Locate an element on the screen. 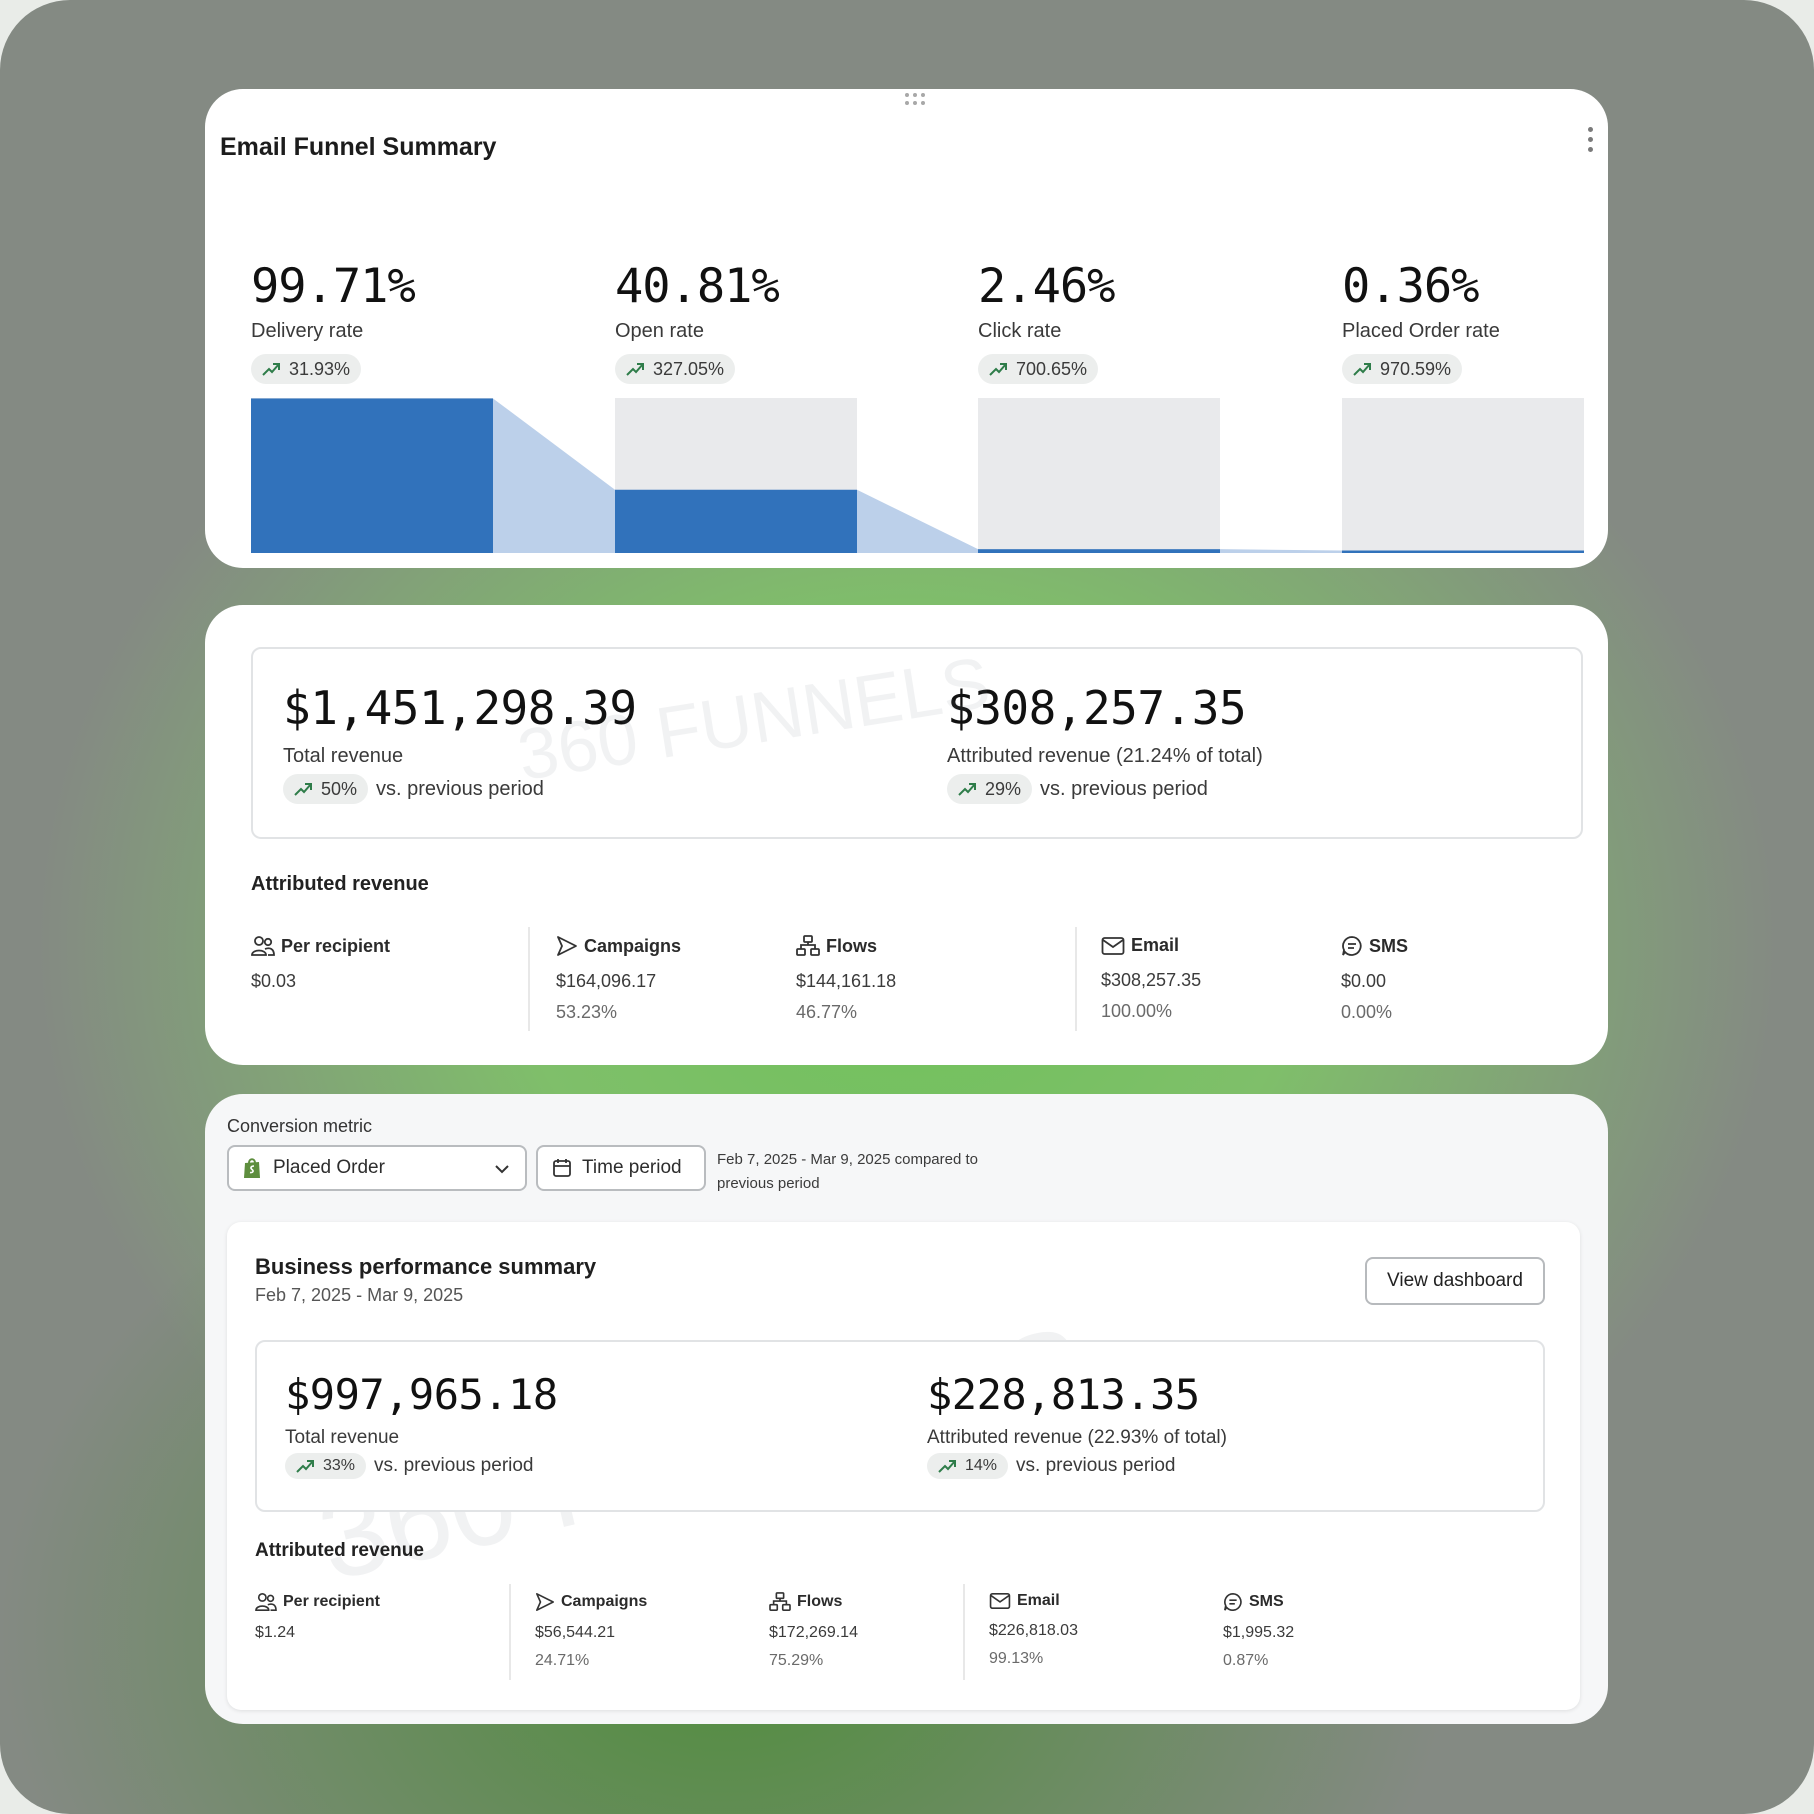 The image size is (1814, 1814). funnel-bar-background is located at coordinates (1099, 475).